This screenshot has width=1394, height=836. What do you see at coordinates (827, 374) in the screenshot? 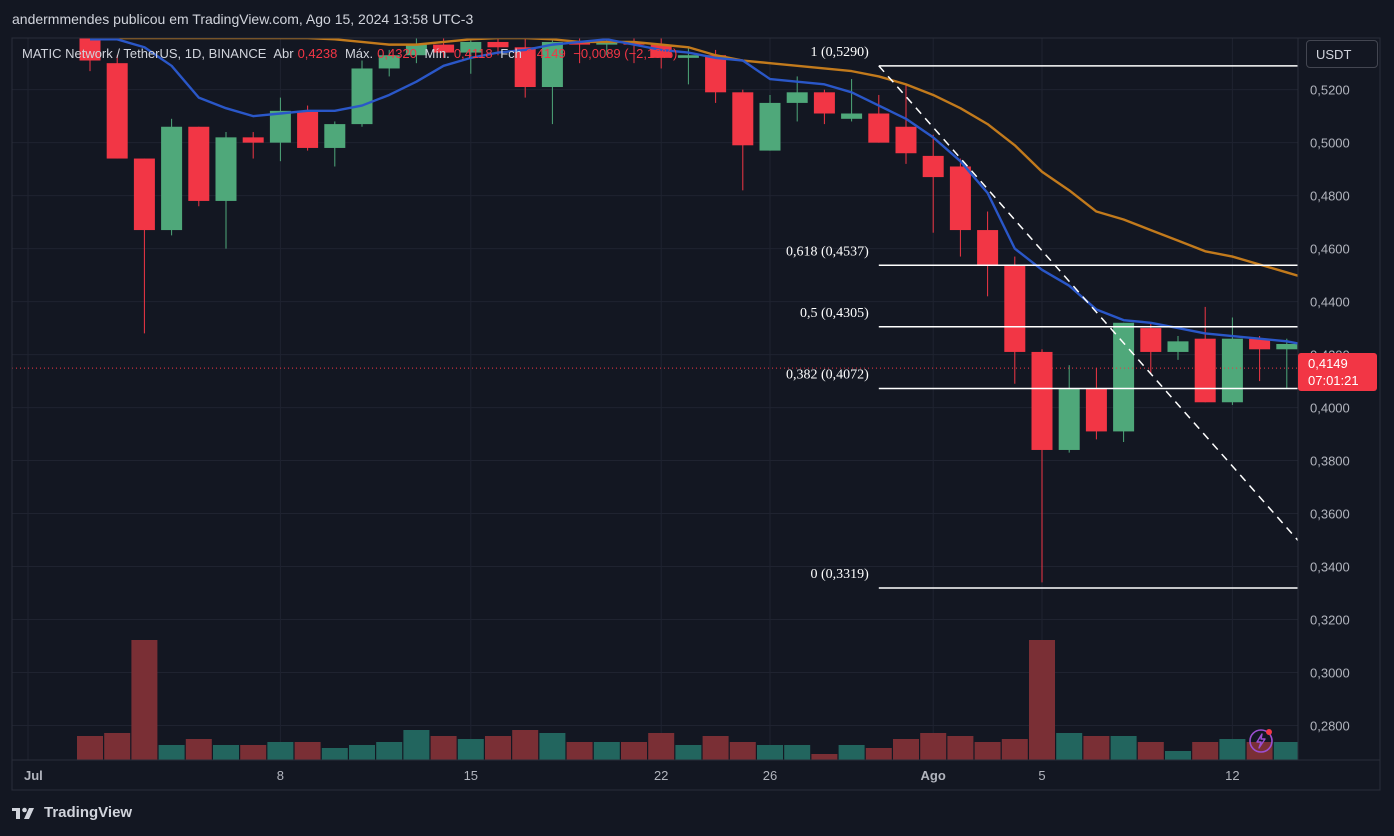
I see `fib-level-label: 0,382 (0,4072)` at bounding box center [827, 374].